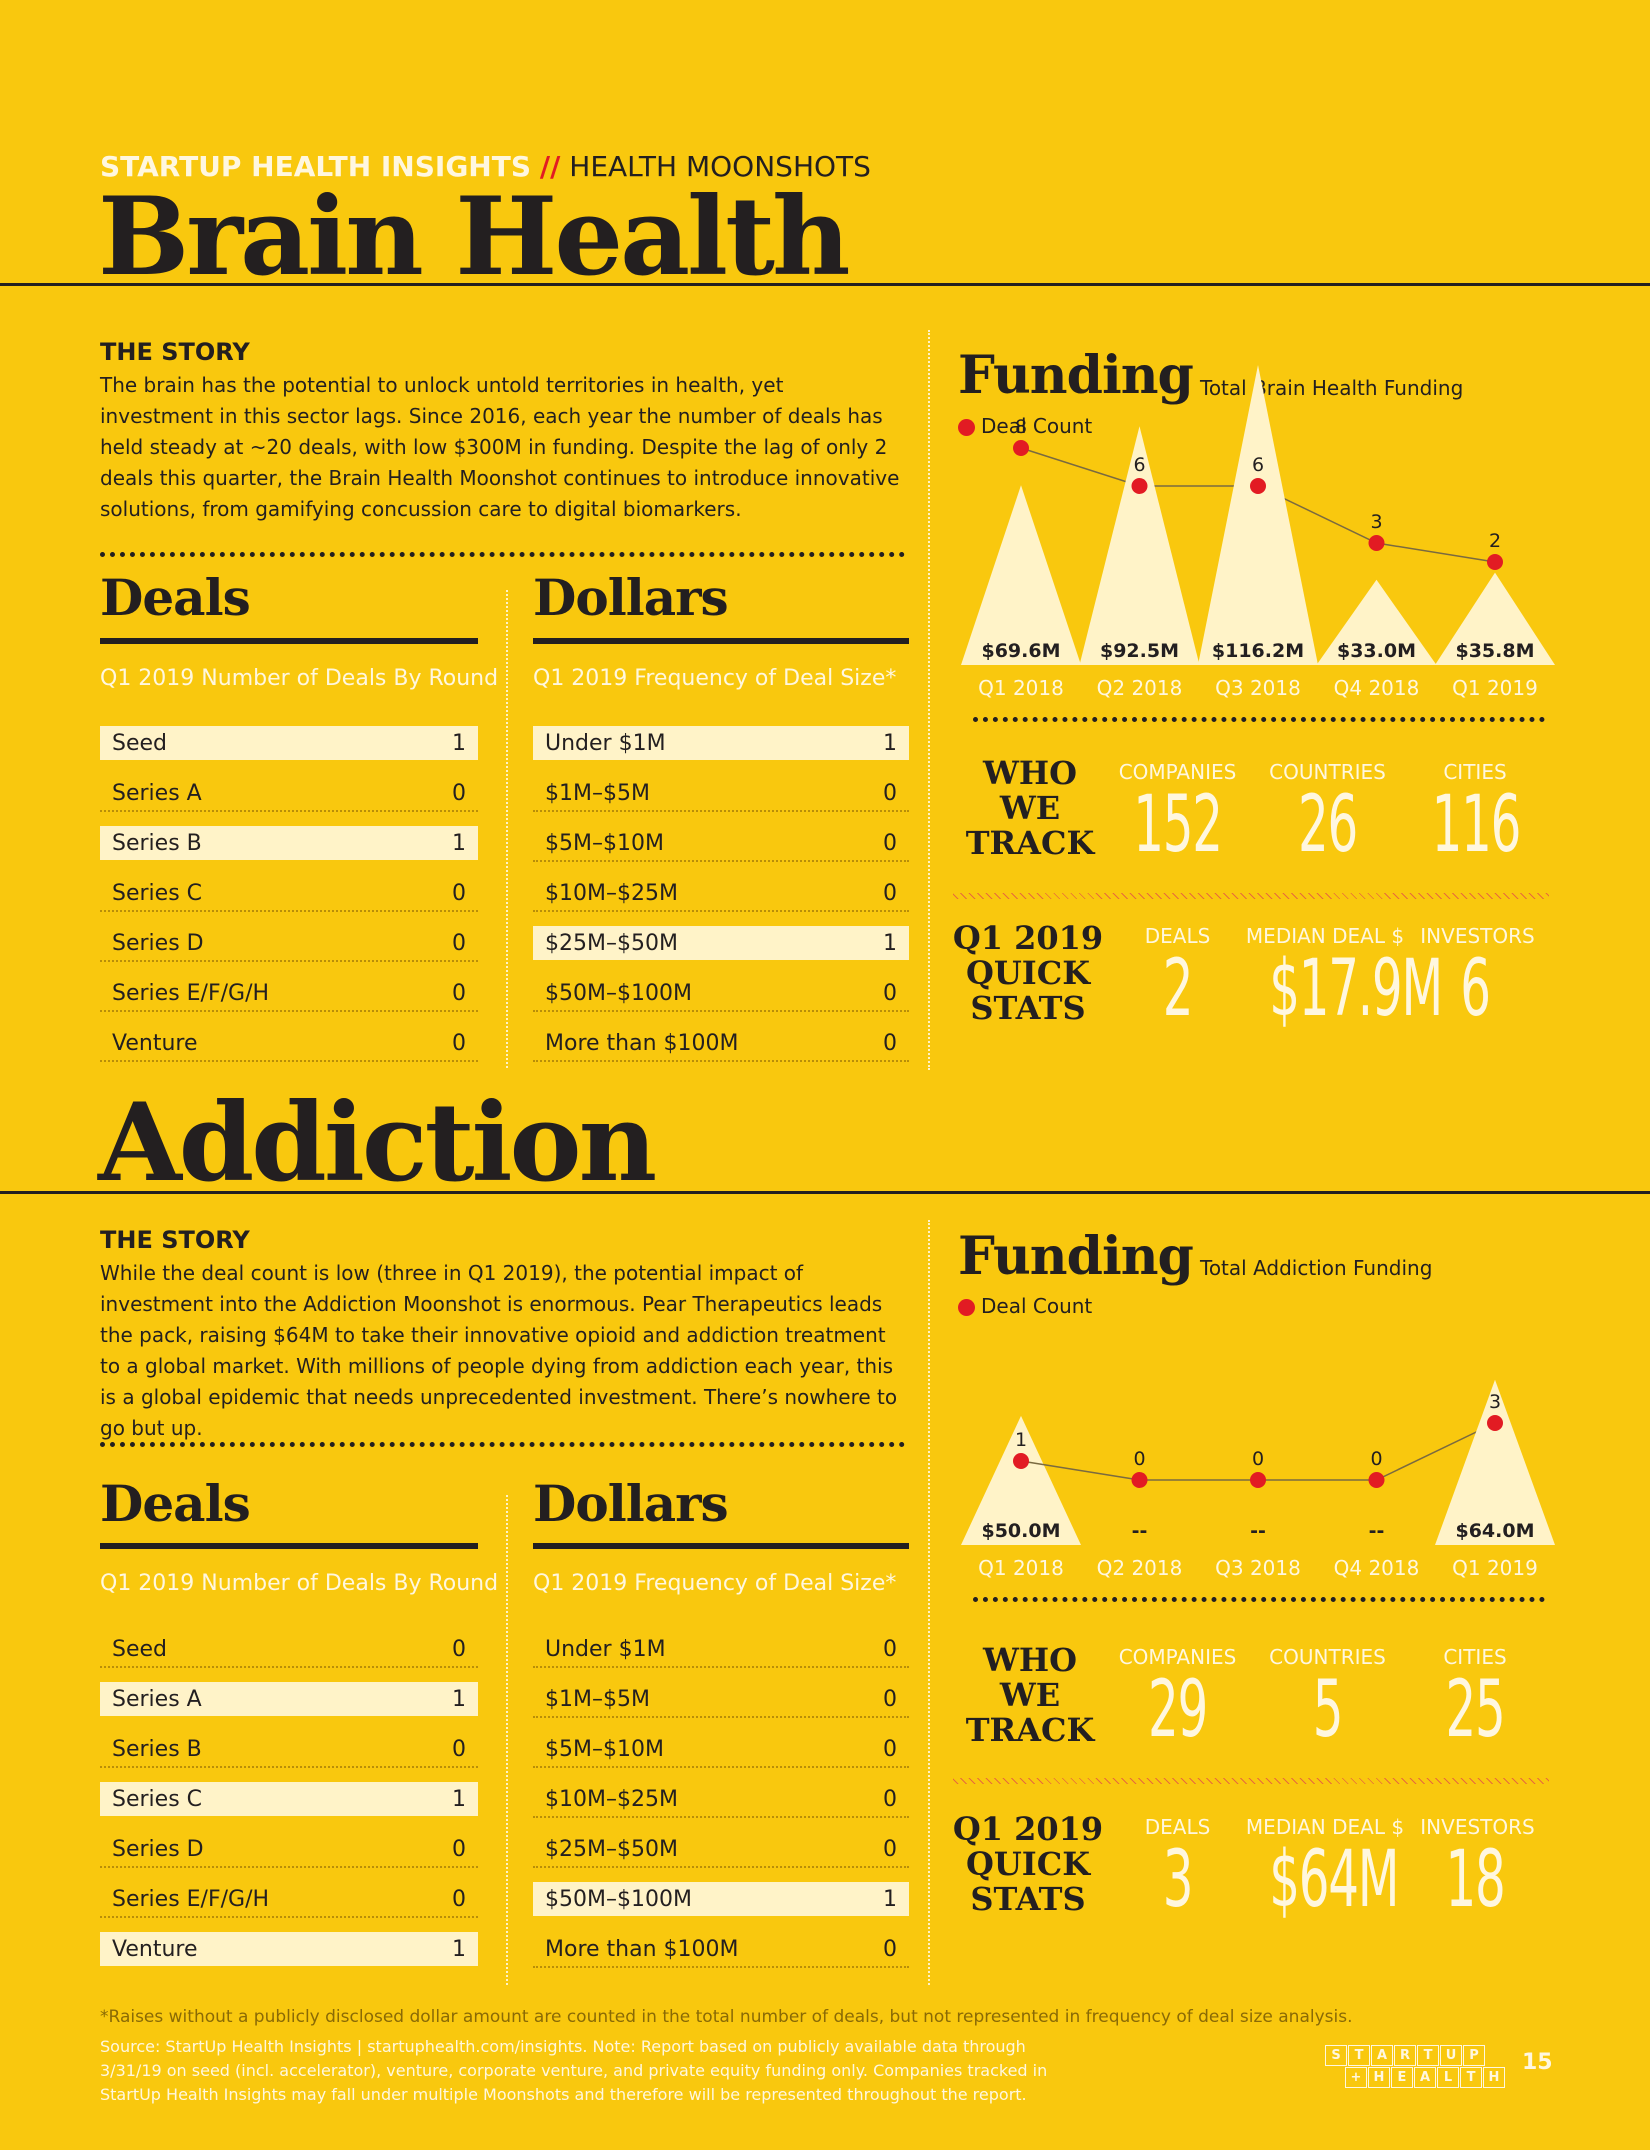 Image resolution: width=1650 pixels, height=2150 pixels. I want to click on funding-value-label: $64.0M, so click(1494, 1531).